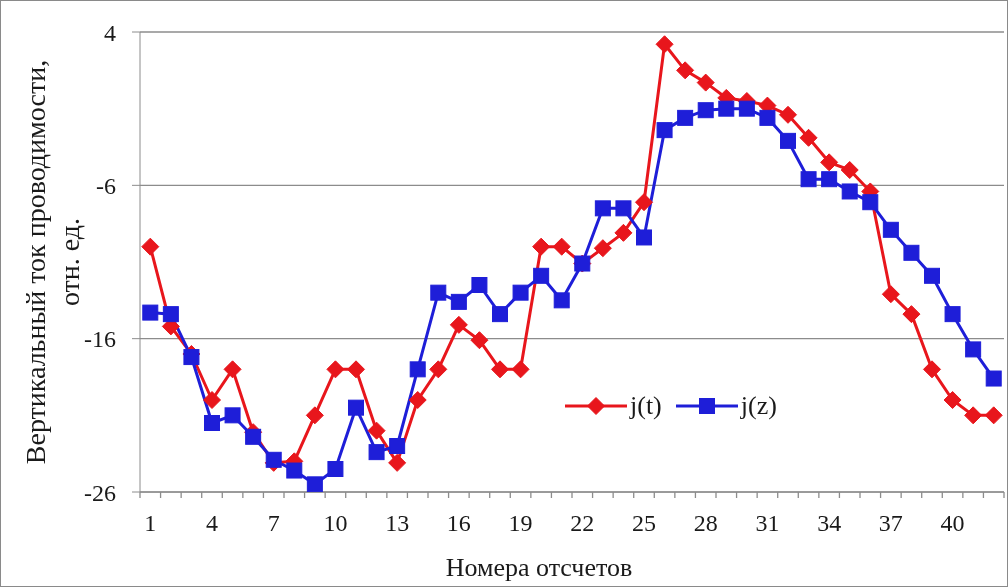 The width and height of the screenshot is (1008, 587). I want to click on x-tick-label: 40, so click(952, 523).